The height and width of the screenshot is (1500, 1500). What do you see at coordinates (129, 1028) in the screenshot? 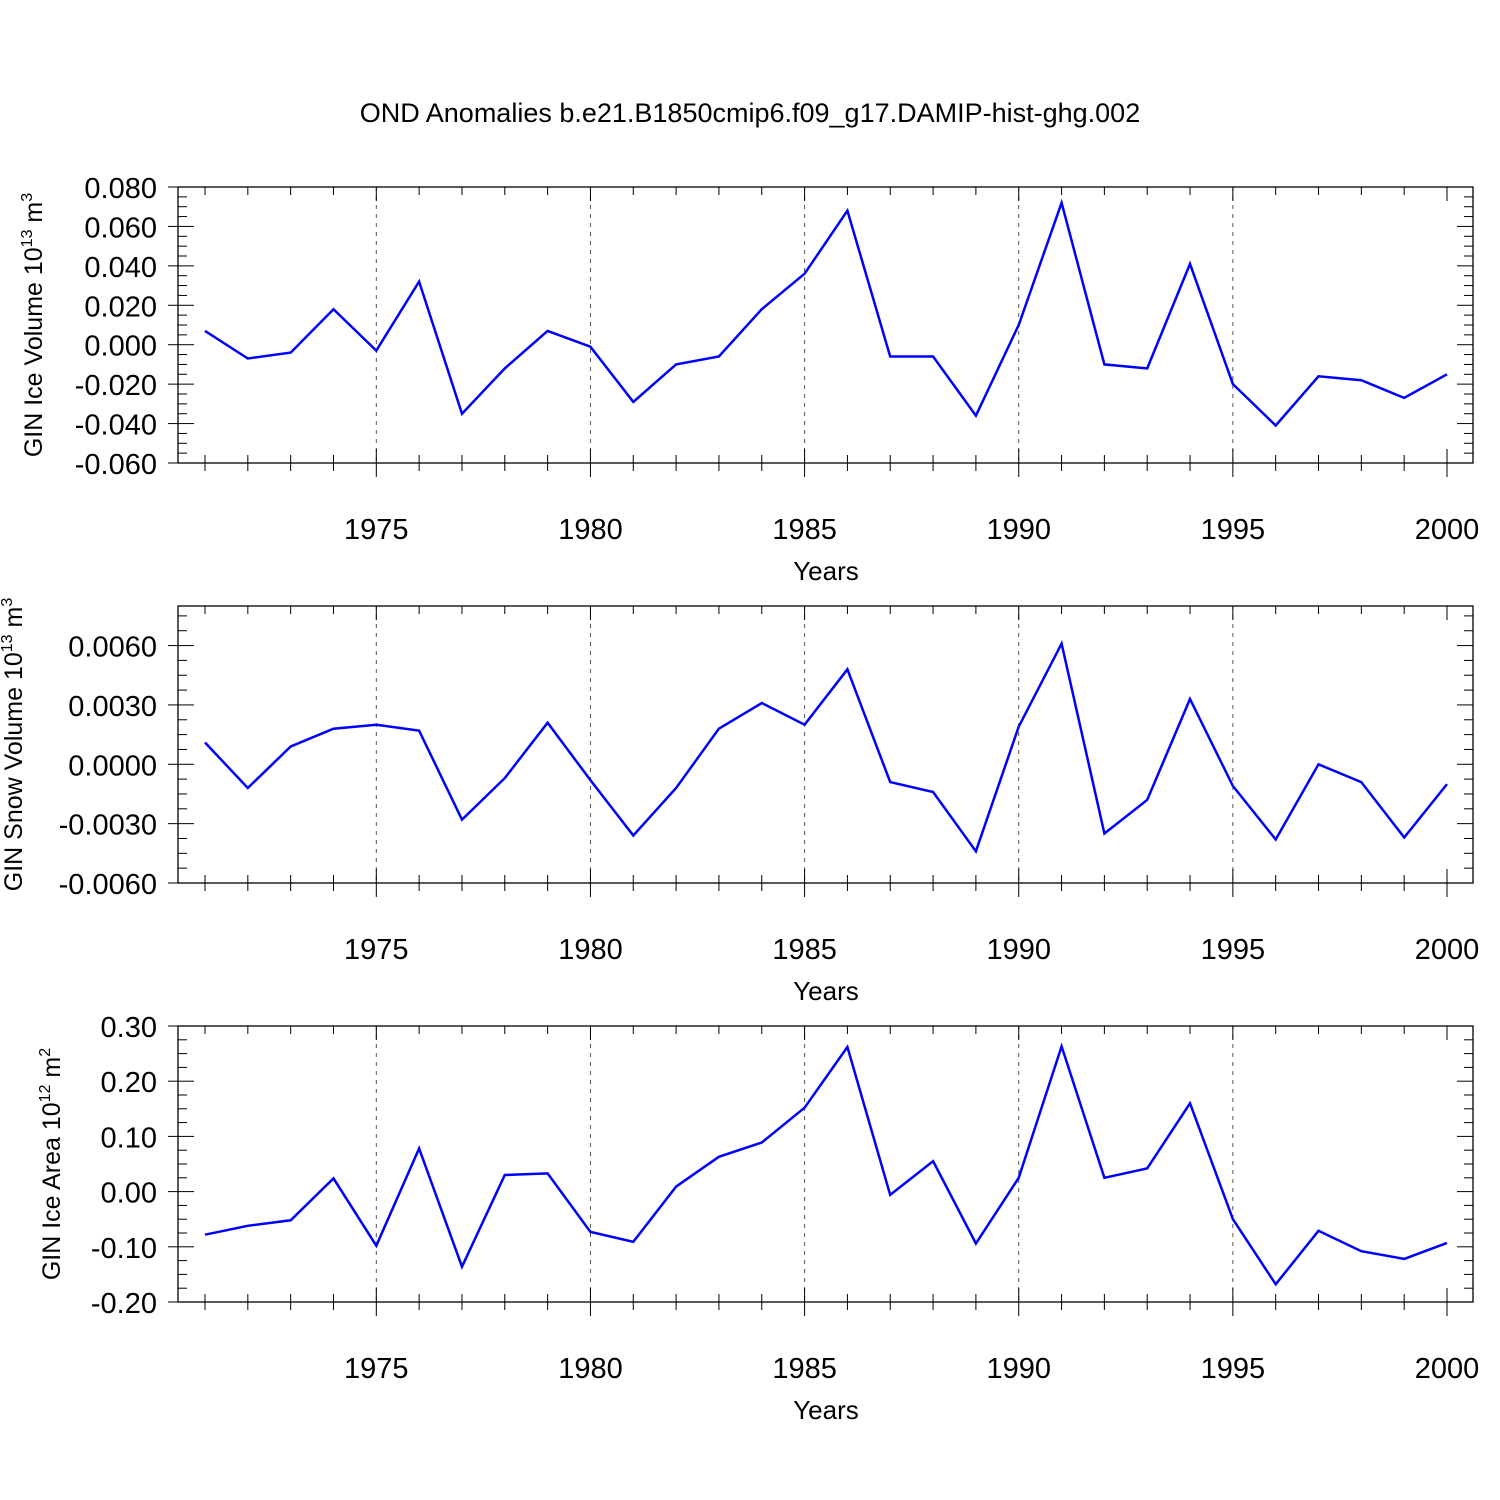
I see `y-tick-label: 0.30` at bounding box center [129, 1028].